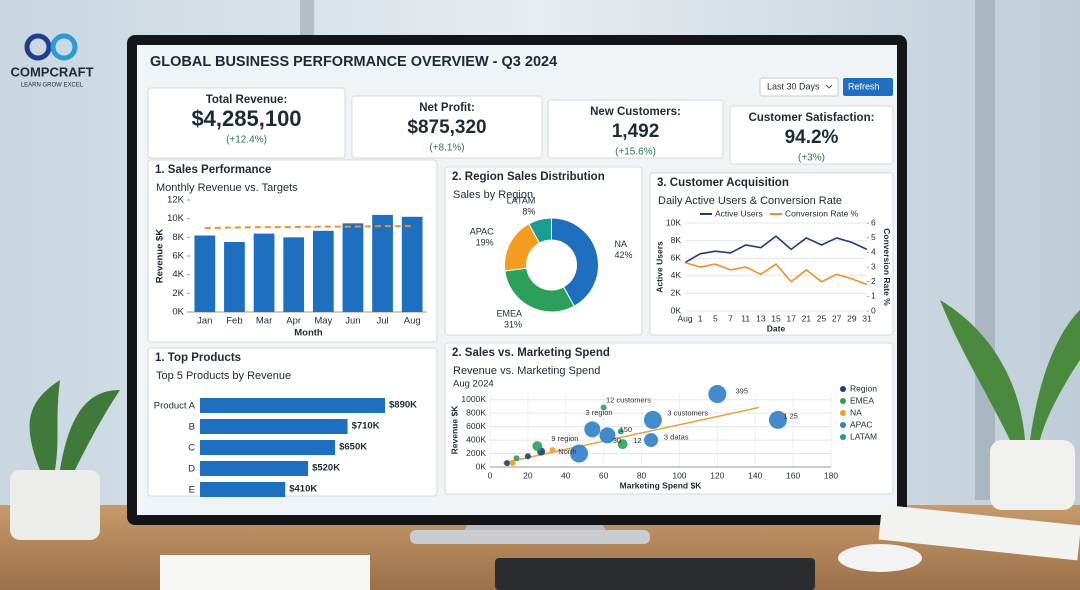 Image resolution: width=1080 pixels, height=590 pixels. Describe the element at coordinates (811, 158) in the screenshot. I see `kpi-change: (+3%)` at that location.